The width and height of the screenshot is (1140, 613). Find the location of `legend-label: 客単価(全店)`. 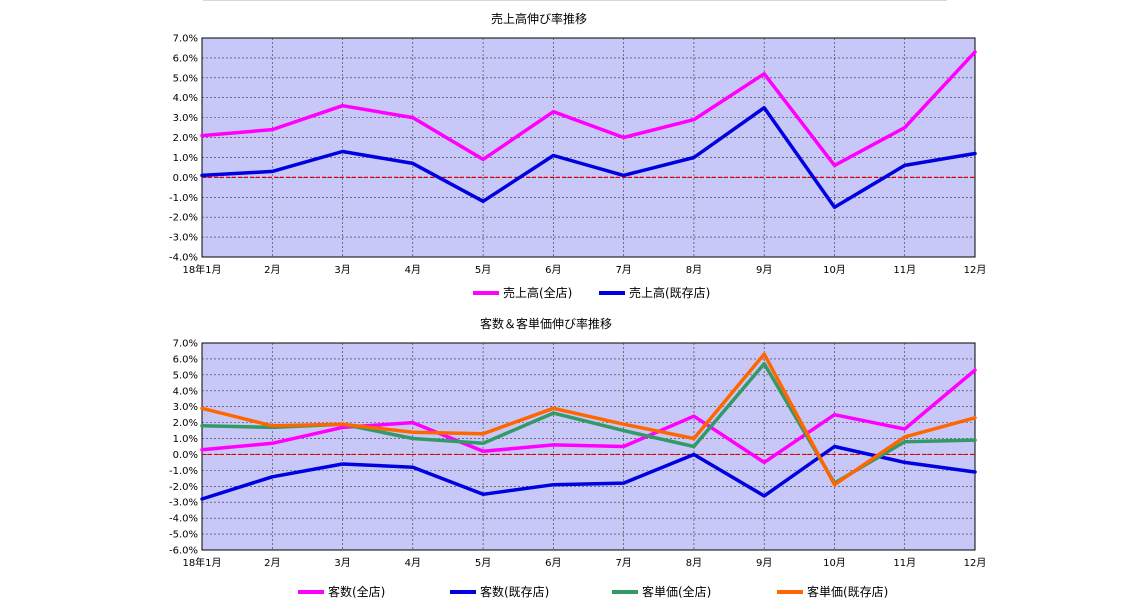

legend-label: 客単価(全店) is located at coordinates (676, 591).